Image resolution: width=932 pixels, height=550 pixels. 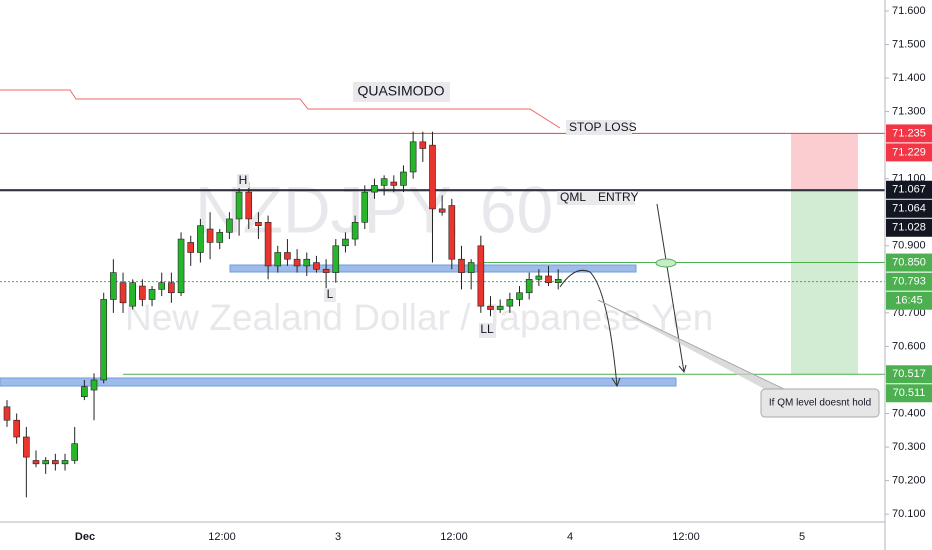 What do you see at coordinates (909, 413) in the screenshot?
I see `y-tick-label: 70.400` at bounding box center [909, 413].